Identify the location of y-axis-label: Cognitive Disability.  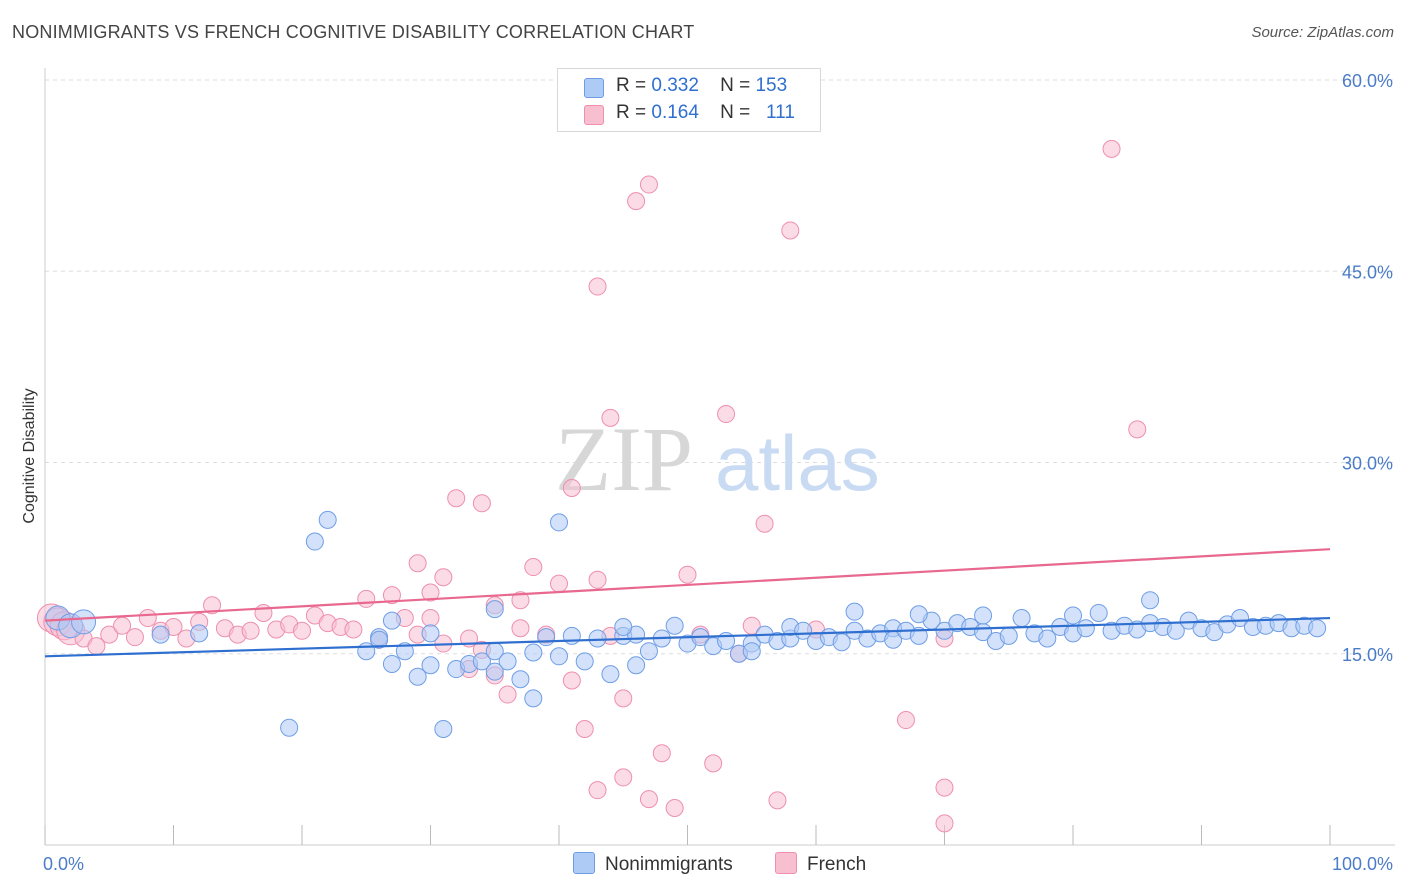
(29, 455).